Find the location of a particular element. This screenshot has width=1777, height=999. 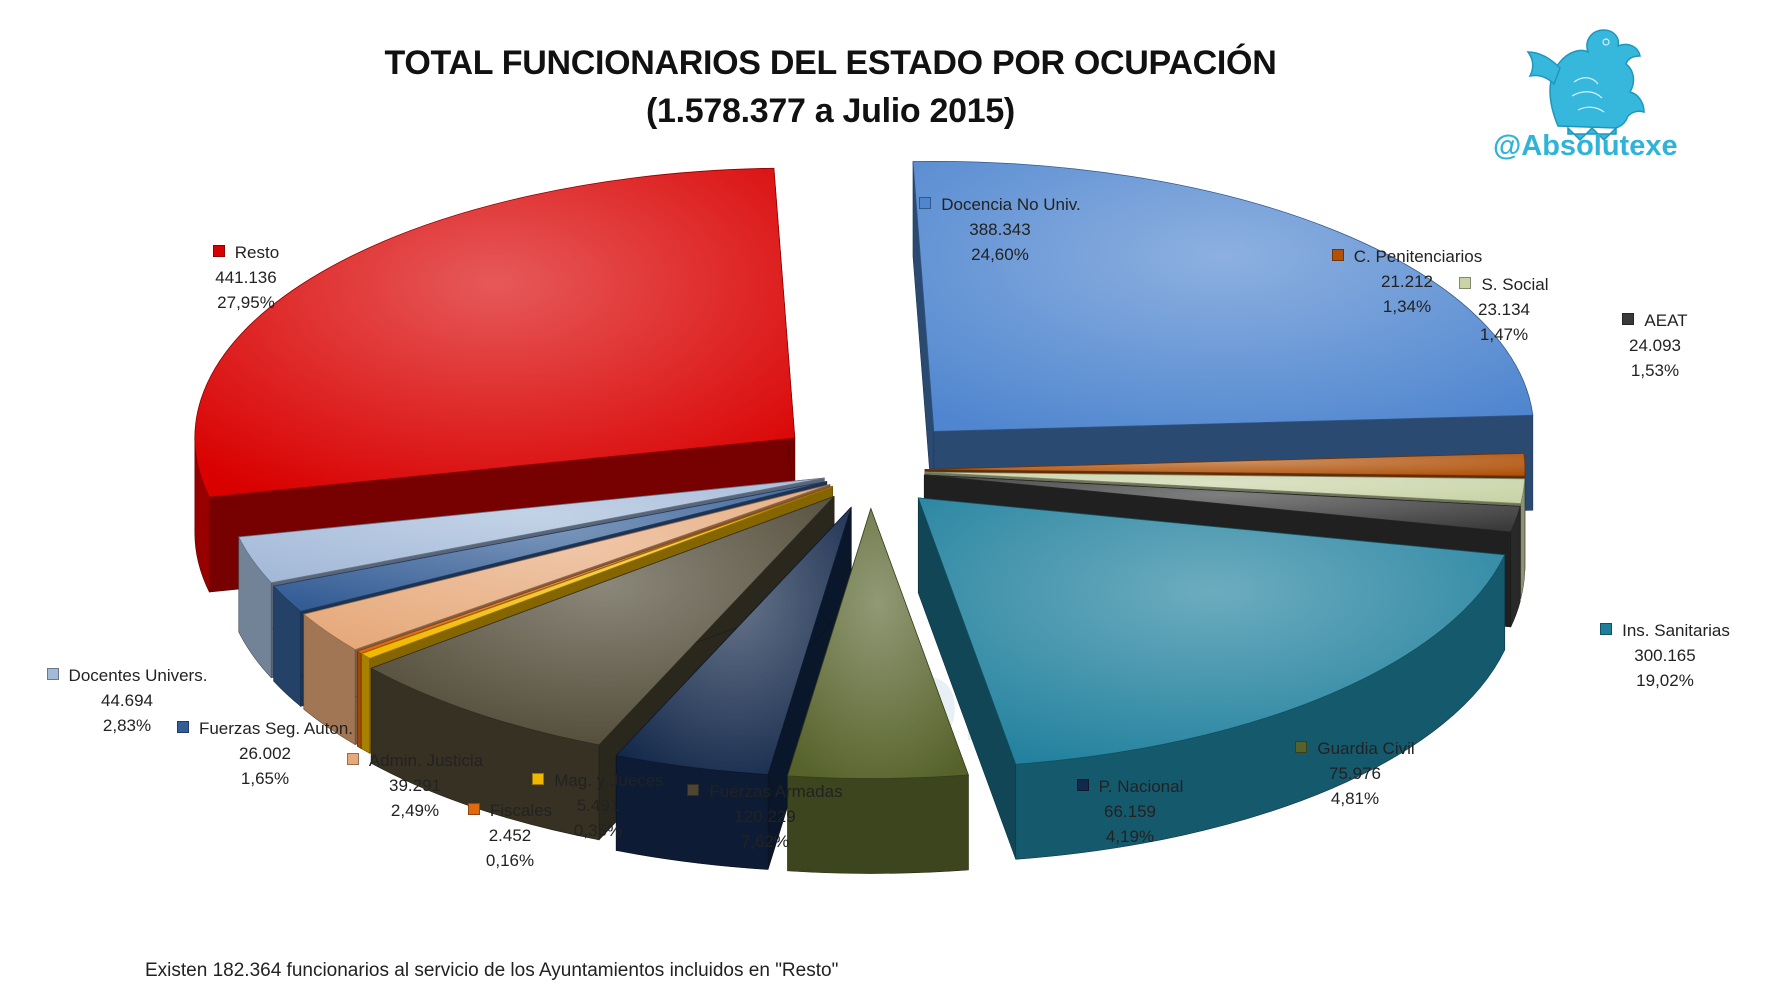

slice-percent: 2,49% is located at coordinates (415, 810).